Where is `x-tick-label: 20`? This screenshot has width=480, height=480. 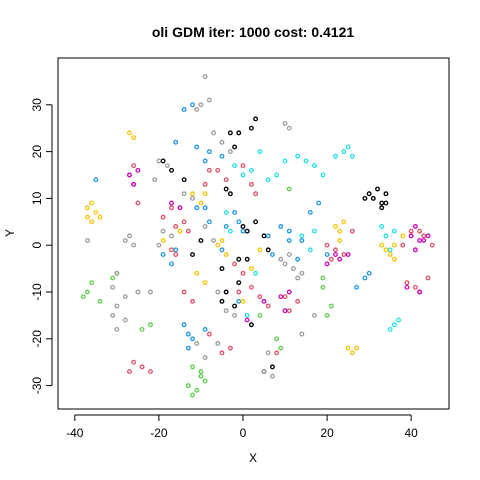 x-tick-label: 20 is located at coordinates (327, 433).